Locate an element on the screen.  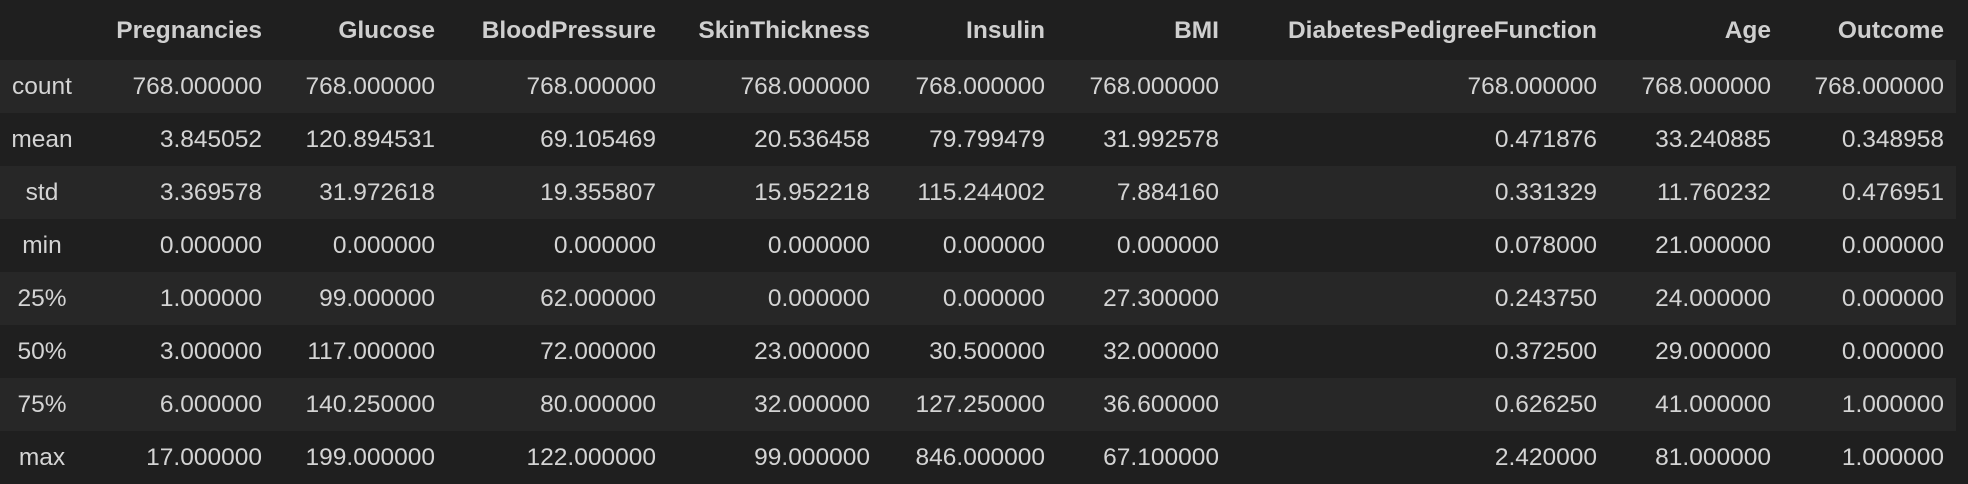
row-label: std is located at coordinates (42, 192).